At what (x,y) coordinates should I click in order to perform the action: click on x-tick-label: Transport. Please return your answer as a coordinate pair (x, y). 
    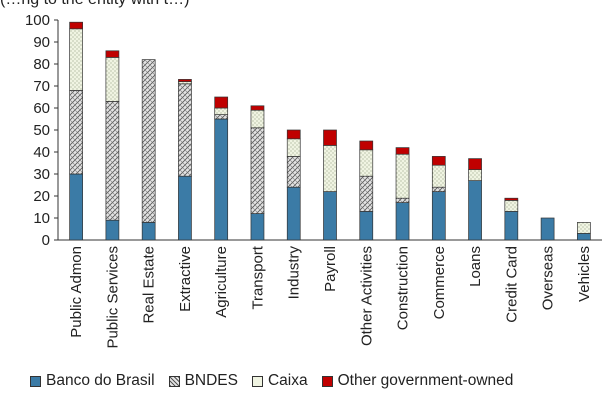
    Looking at the image, I should click on (257, 277).